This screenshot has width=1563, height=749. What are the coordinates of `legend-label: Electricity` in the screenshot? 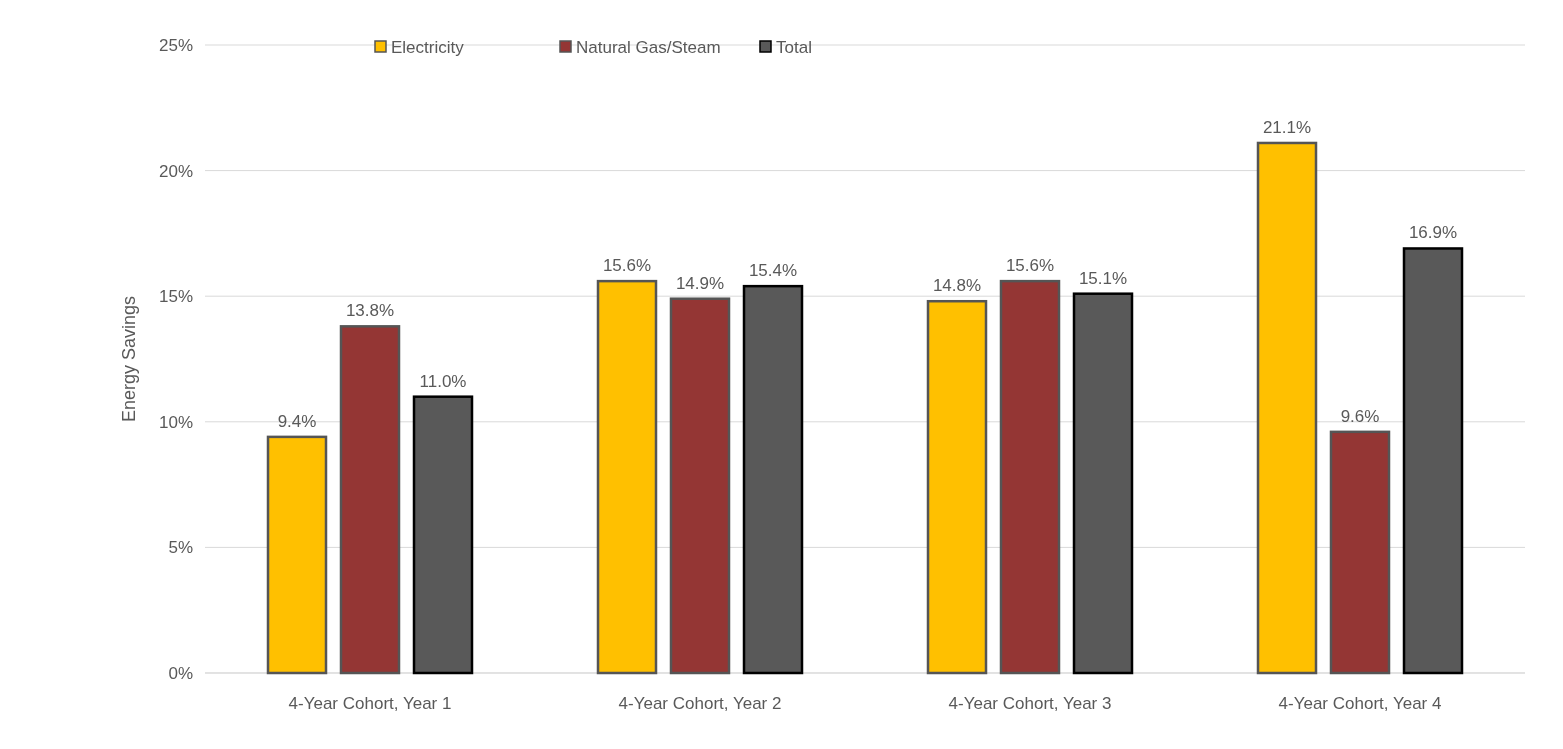 It's located at (428, 47).